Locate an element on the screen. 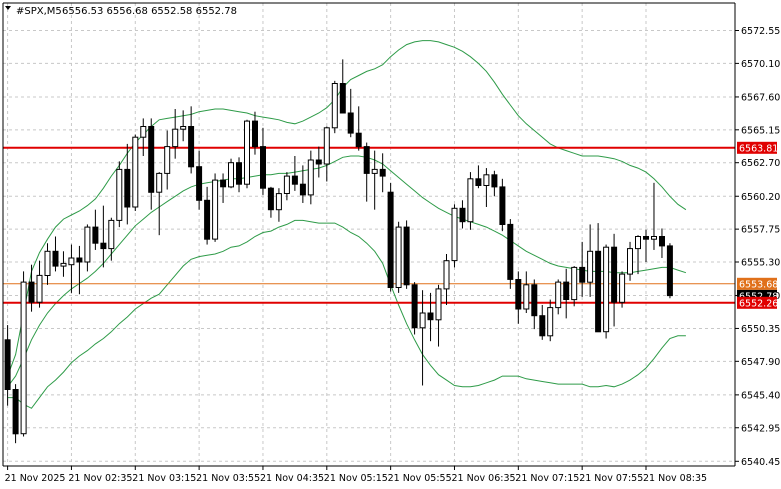 The width and height of the screenshot is (781, 489). price-tick-label: 6550.35 is located at coordinates (760, 329).